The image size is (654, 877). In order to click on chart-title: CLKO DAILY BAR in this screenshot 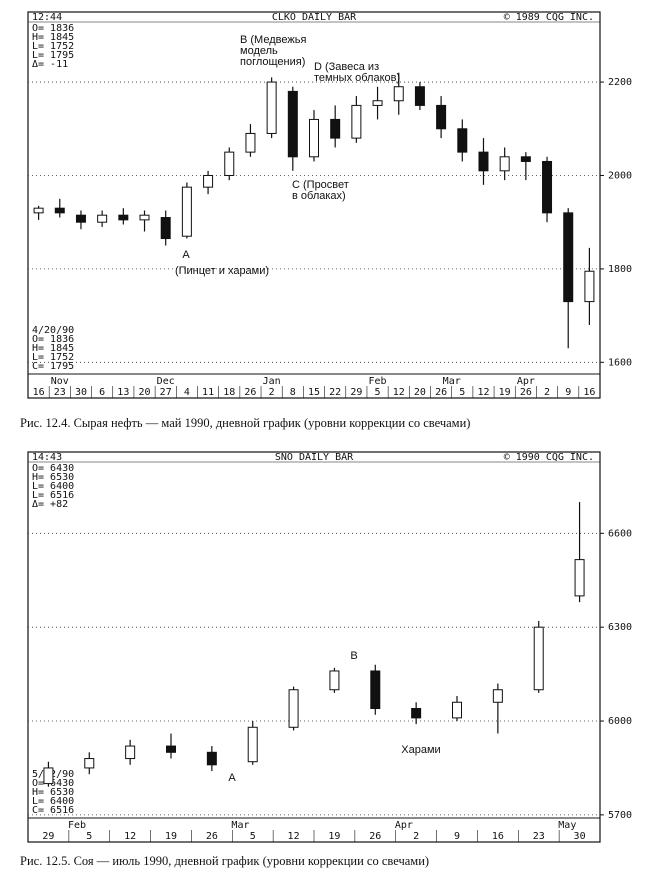, I will do `click(314, 17)`.